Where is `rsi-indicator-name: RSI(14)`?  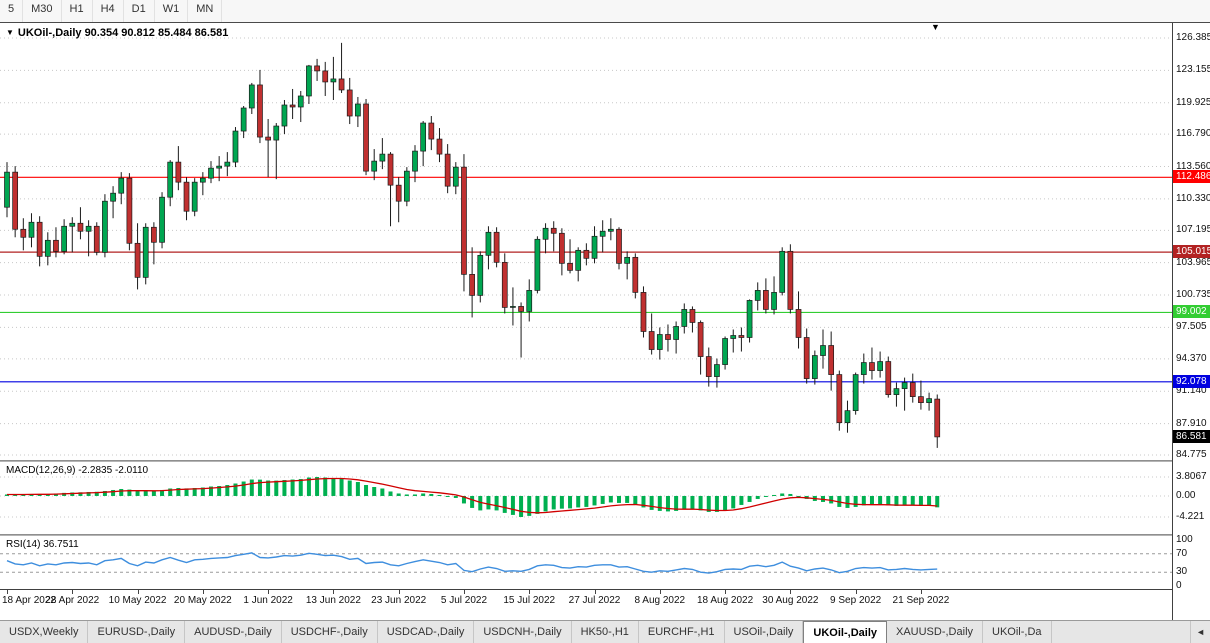
rsi-indicator-name: RSI(14) is located at coordinates (23, 544).